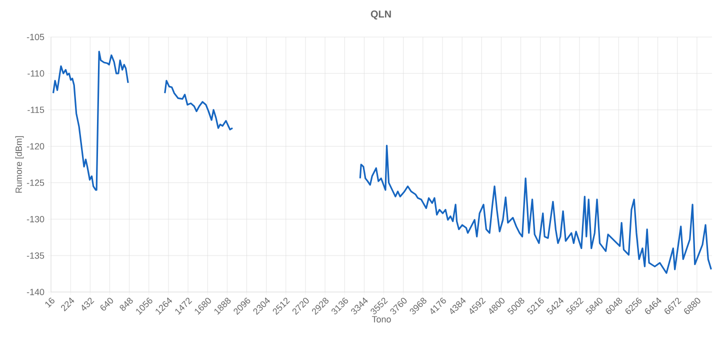 The width and height of the screenshot is (720, 350). Describe the element at coordinates (36, 109) in the screenshot. I see `y-tick-label: -115` at that location.